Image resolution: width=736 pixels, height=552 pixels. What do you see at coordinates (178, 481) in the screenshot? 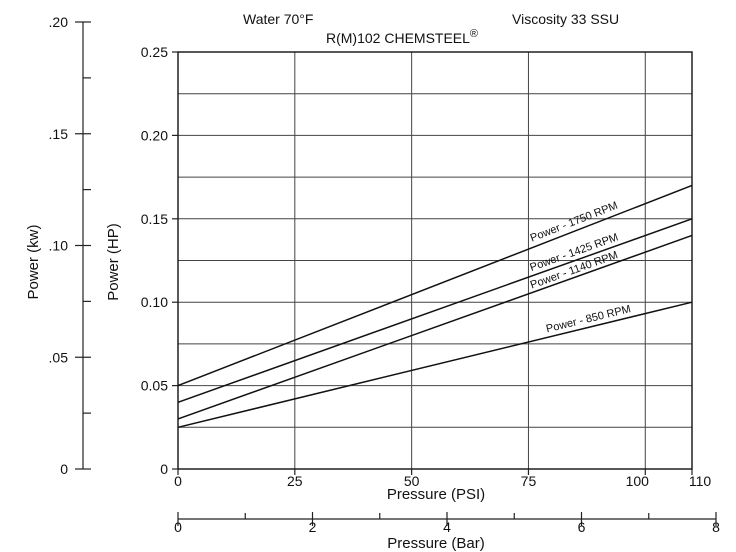
I see `x-tick-label: 0` at bounding box center [178, 481].